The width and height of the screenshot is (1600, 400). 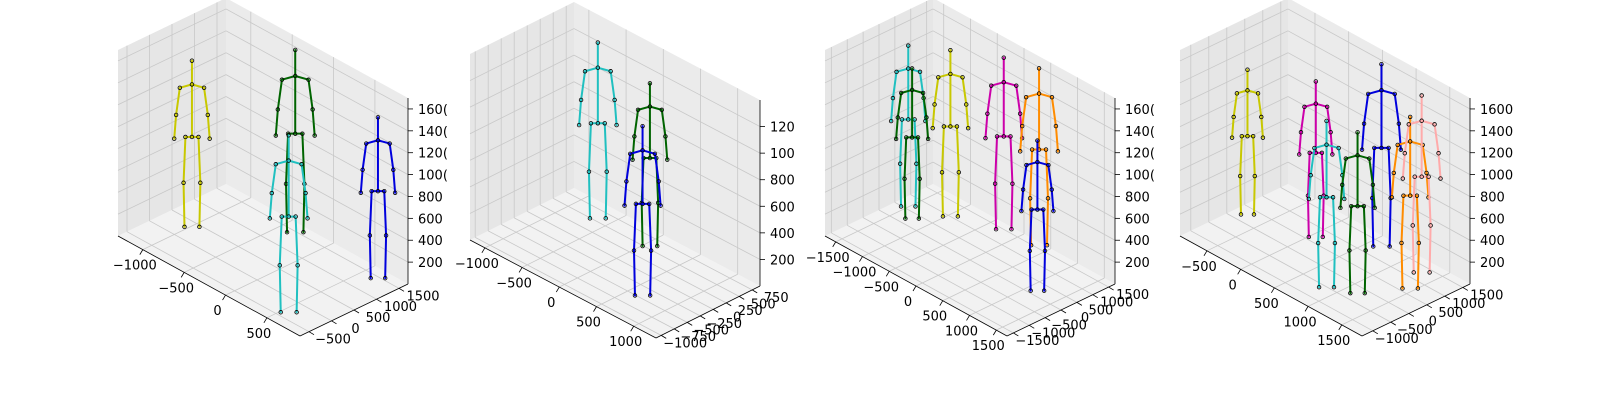 What do you see at coordinates (724, 324) in the screenshot?
I see `y-tick-label: −250` at bounding box center [724, 324].